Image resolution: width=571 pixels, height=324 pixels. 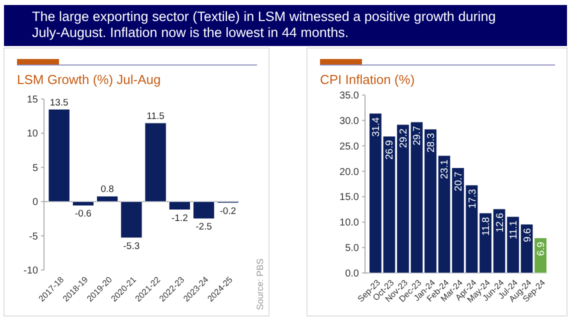 What do you see at coordinates (350, 121) in the screenshot?
I see `y-tick-label: 30.0` at bounding box center [350, 121].